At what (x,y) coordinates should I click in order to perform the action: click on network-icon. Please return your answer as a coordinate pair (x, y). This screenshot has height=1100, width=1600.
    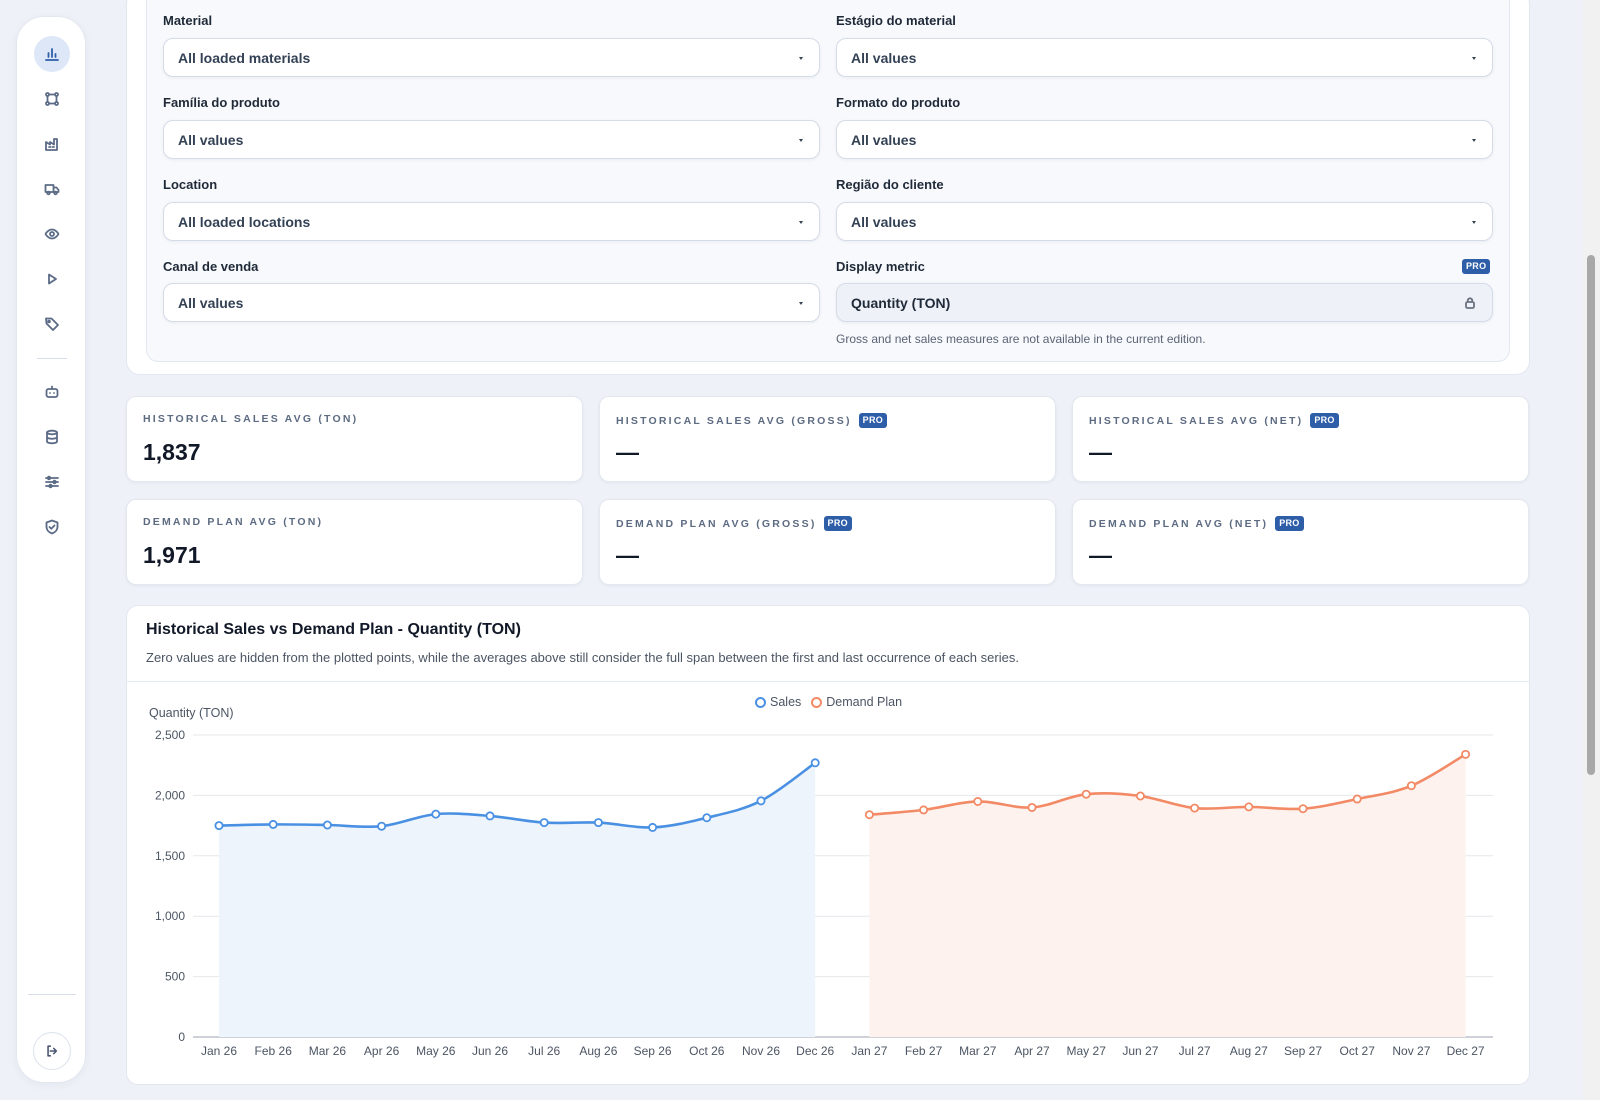
    Looking at the image, I should click on (52, 99).